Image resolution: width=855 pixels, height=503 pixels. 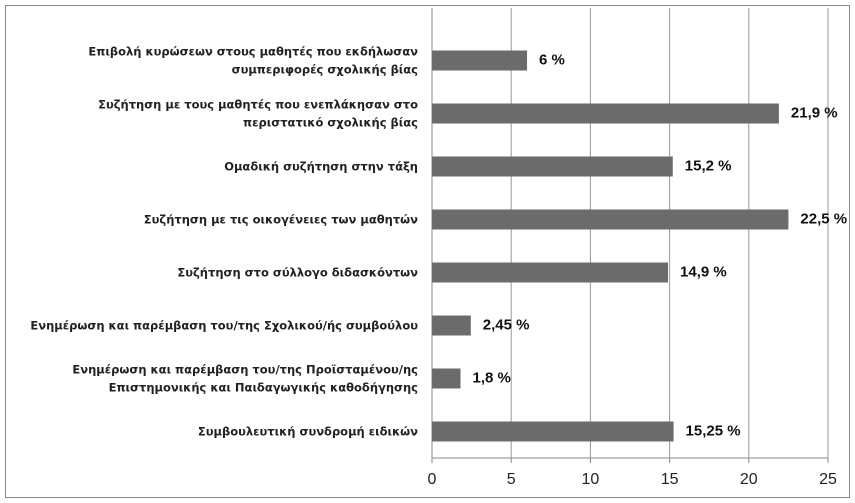 What do you see at coordinates (281, 219) in the screenshot?
I see `category-label: Συζήτηση με τις οικογένειες των μαθητών` at bounding box center [281, 219].